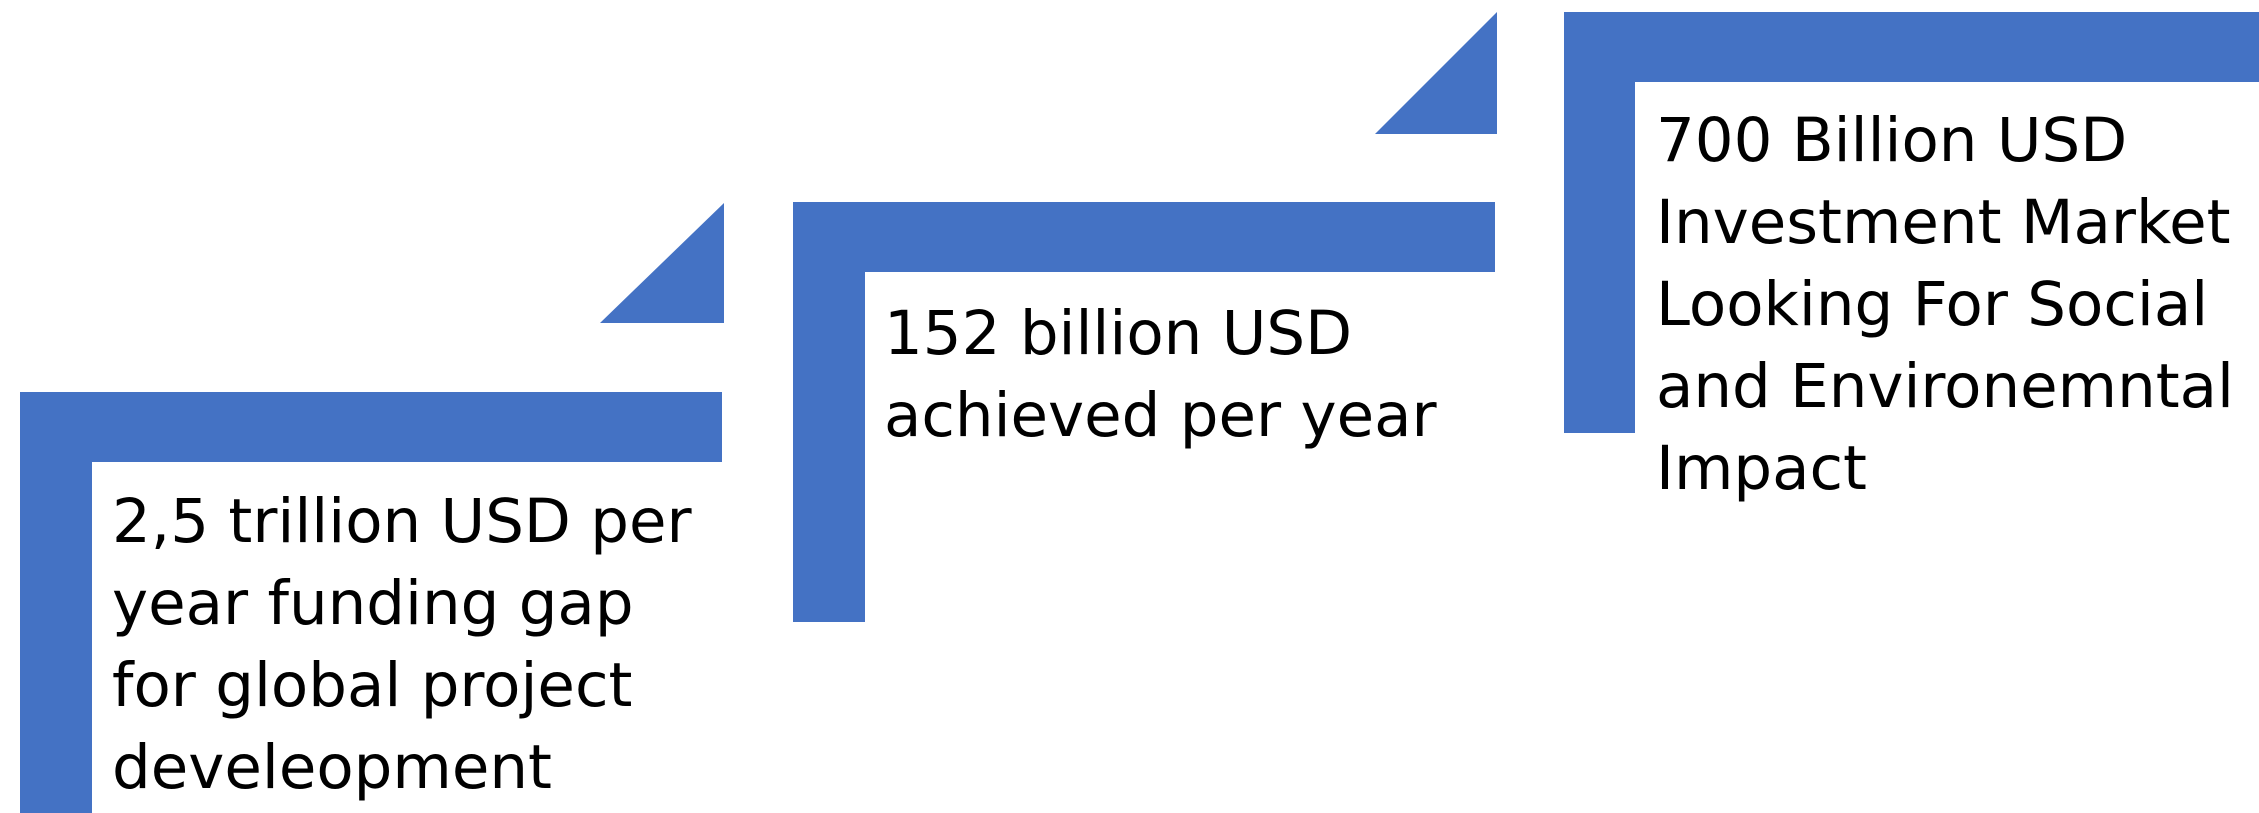 This screenshot has width=2259, height=813. Describe the element at coordinates (1436, 73) in the screenshot. I see `step-2-corner-triangle` at that location.